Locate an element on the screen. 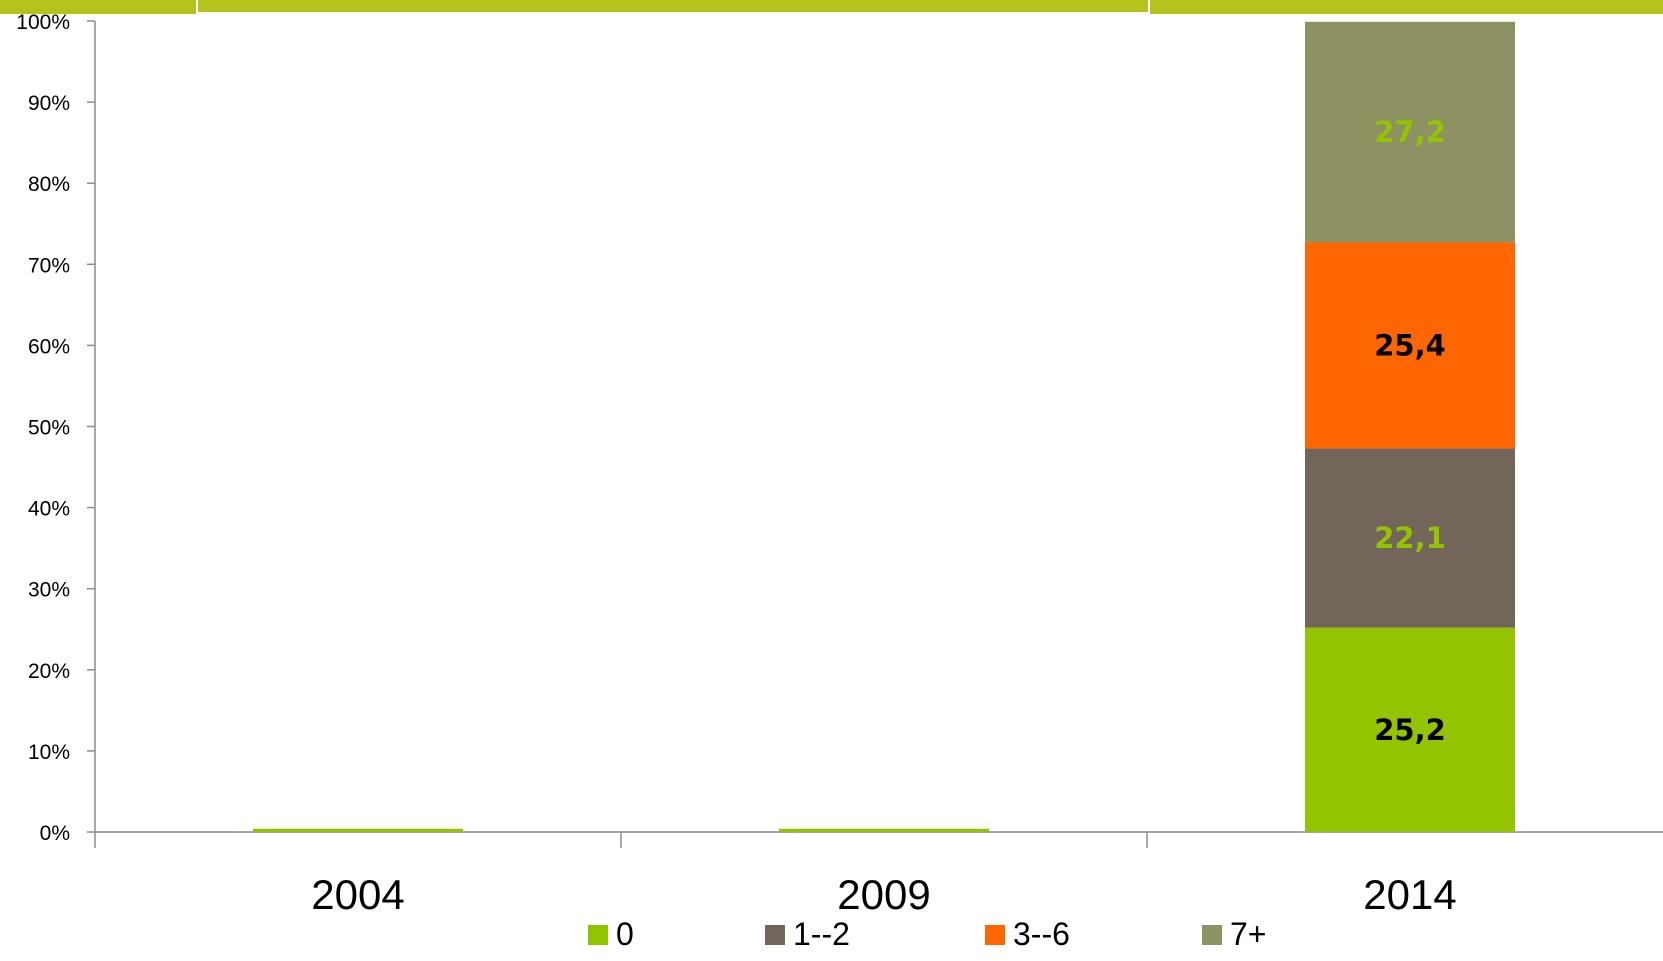  legend-label: 1--2 is located at coordinates (821, 934).